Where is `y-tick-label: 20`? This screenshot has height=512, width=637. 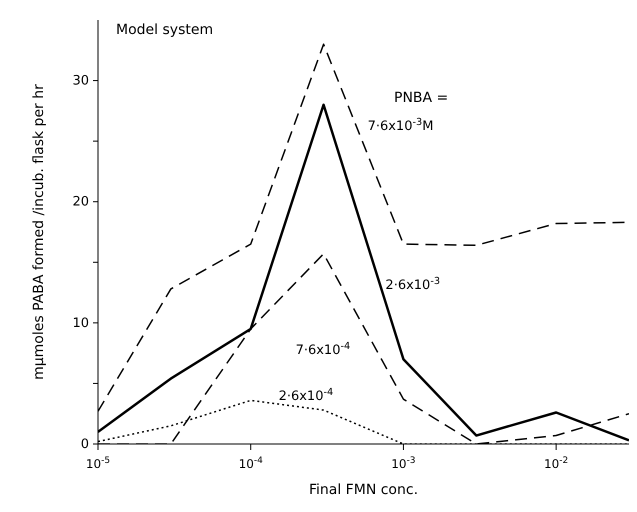 y-tick-label: 20 is located at coordinates (80, 202).